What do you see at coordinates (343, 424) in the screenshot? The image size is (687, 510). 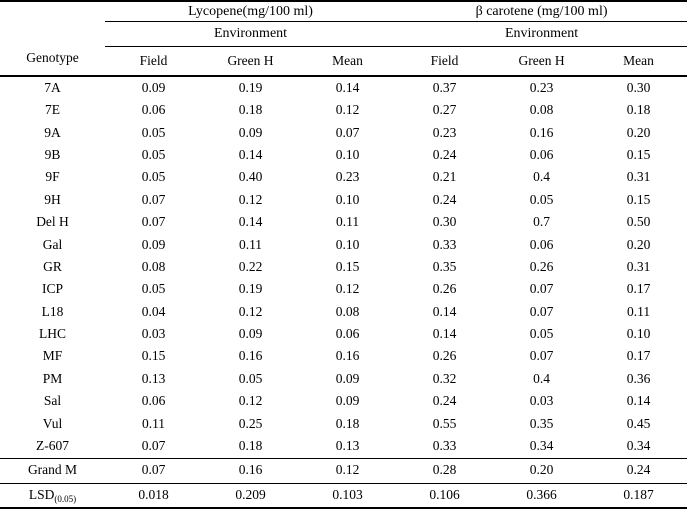 I see `table-row: Vul 0.11 0.25 0.18 0.55 0.35 0.45` at bounding box center [343, 424].